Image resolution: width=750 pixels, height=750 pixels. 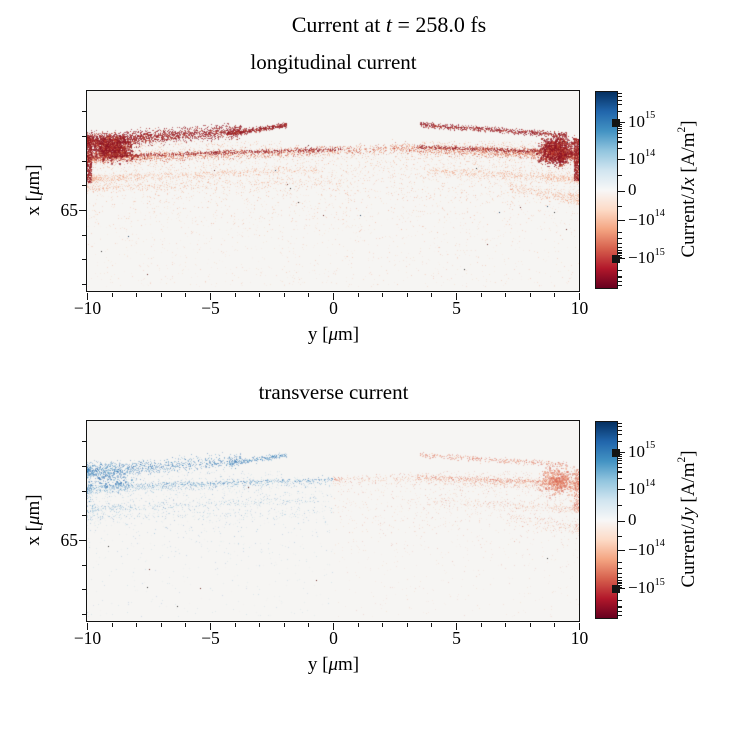 What do you see at coordinates (389, 24) in the screenshot?
I see `figure-title: Current at t = 258.0 fs` at bounding box center [389, 24].